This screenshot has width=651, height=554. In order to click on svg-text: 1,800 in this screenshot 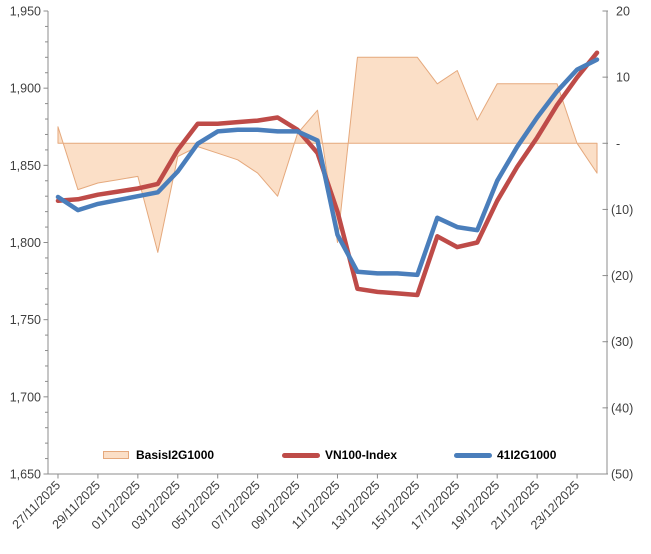, I will do `click(25, 243)`.